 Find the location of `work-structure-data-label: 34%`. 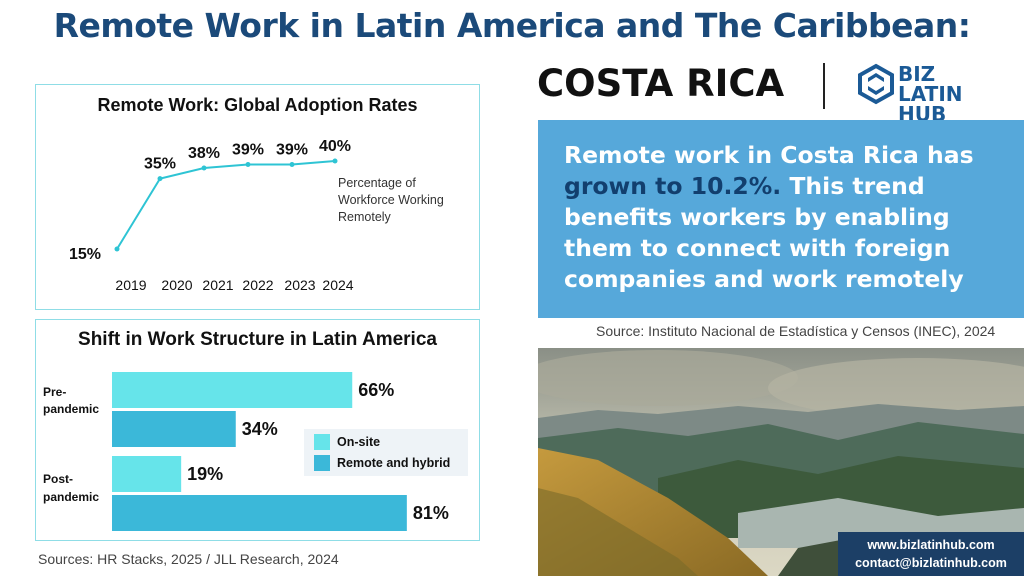

work-structure-data-label: 34% is located at coordinates (260, 429).